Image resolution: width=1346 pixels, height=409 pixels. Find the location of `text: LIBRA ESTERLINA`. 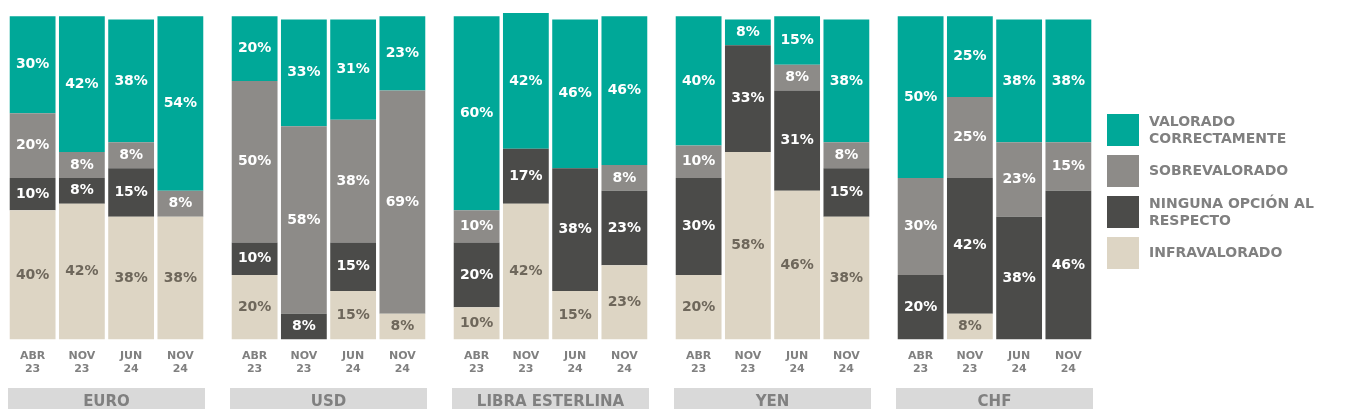

text: LIBRA ESTERLINA is located at coordinates (550, 398).